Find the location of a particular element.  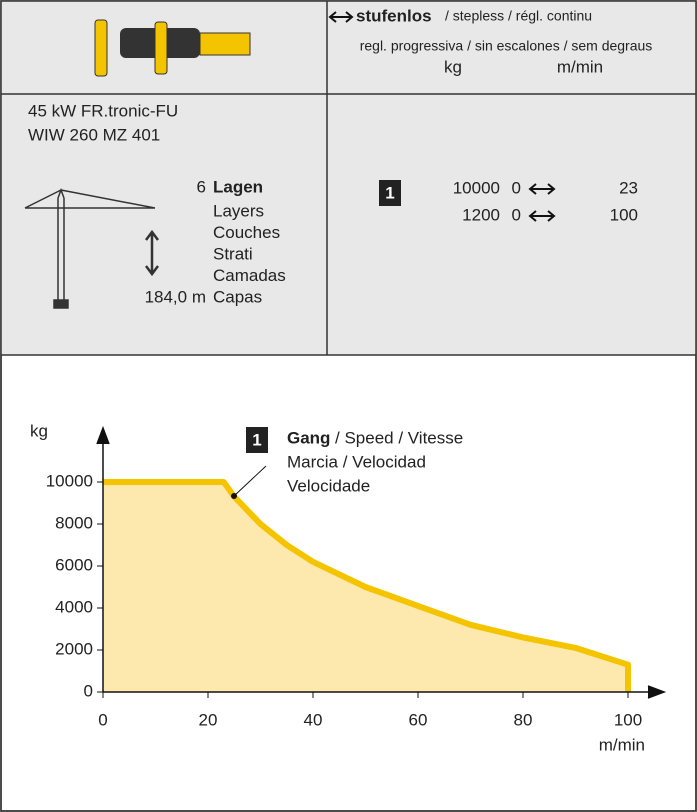

layer-translation: Capas is located at coordinates (237, 296).